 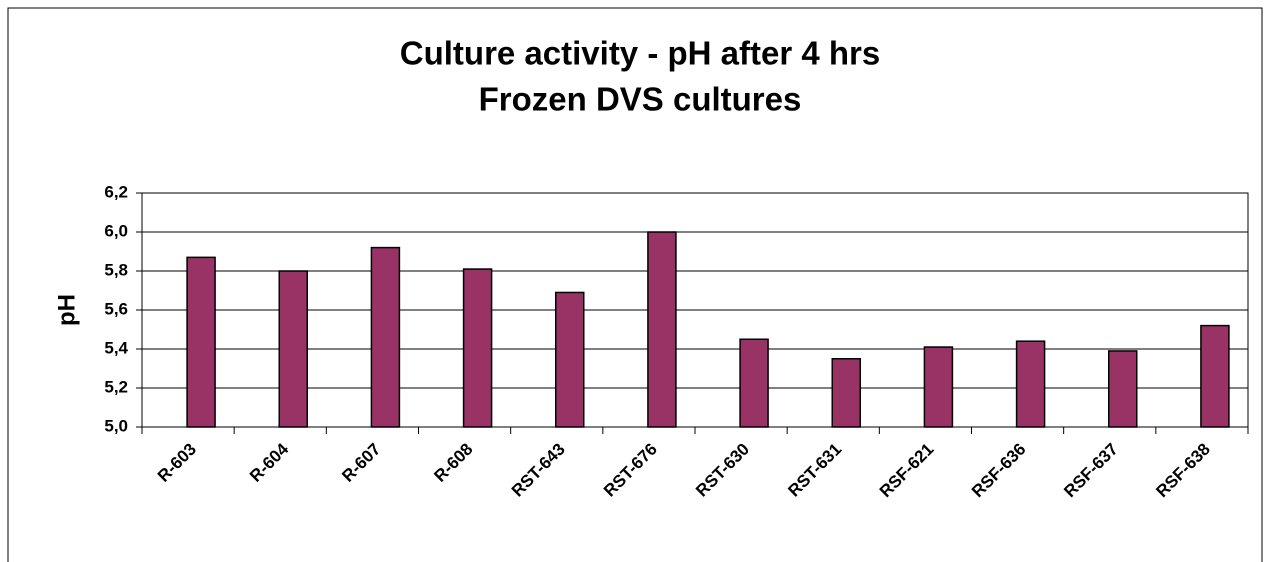 I want to click on y-tick-label: 5,4, so click(x=116, y=347).